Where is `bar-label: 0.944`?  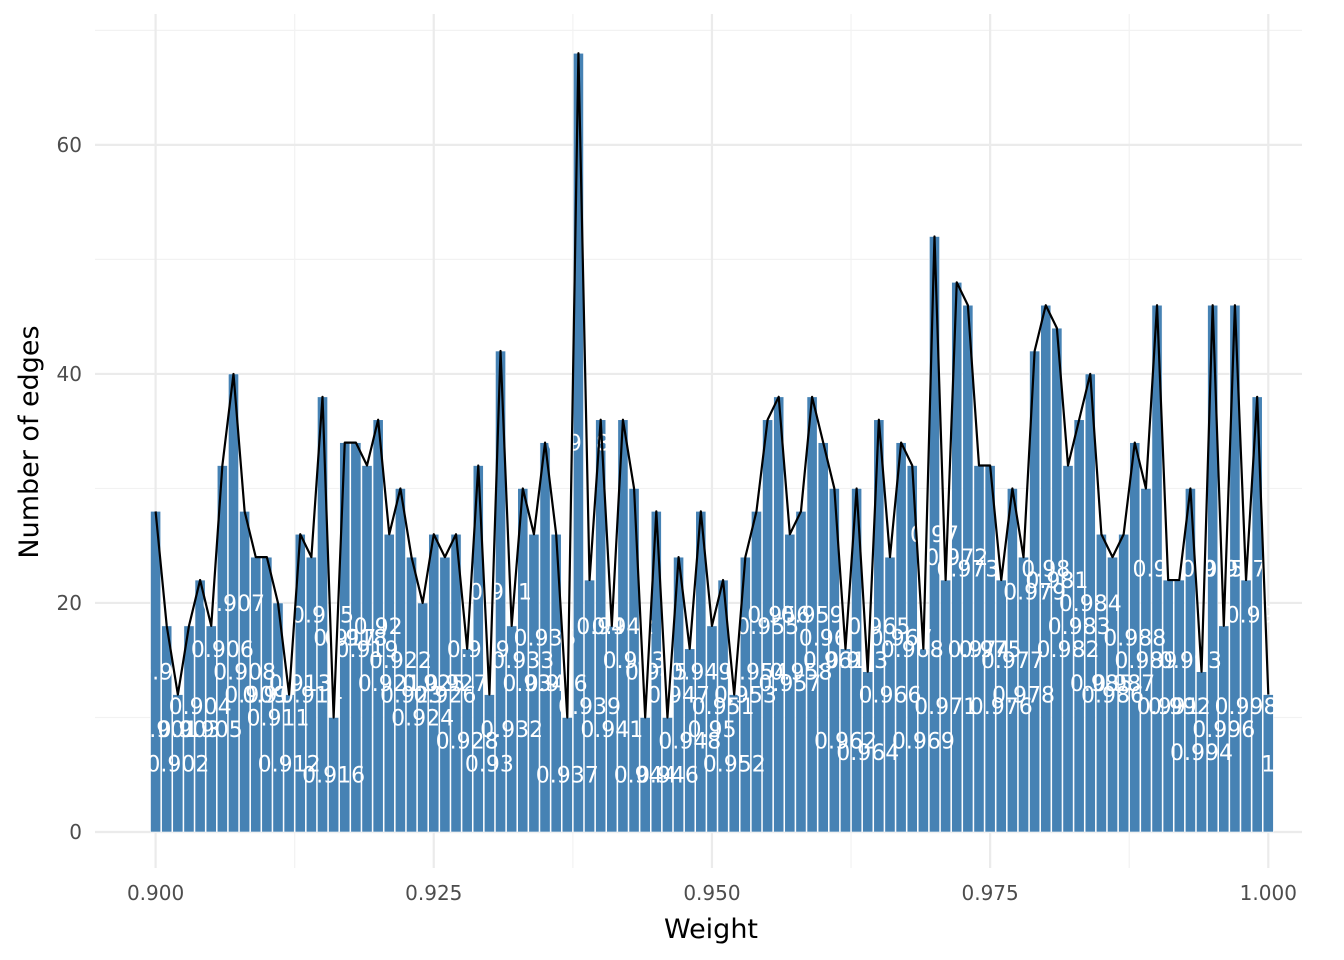 bar-label: 0.944 is located at coordinates (645, 776).